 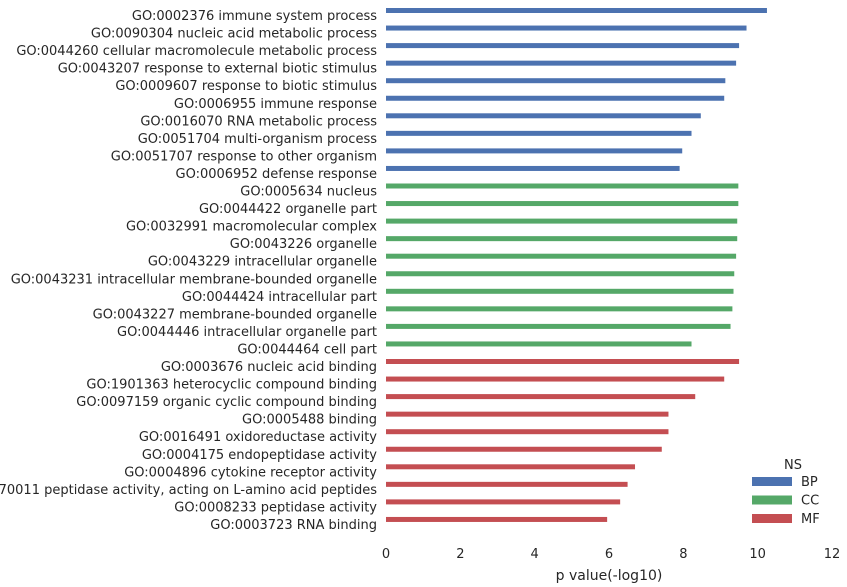 What do you see at coordinates (683, 554) in the screenshot?
I see `x-tick-label: 8` at bounding box center [683, 554].